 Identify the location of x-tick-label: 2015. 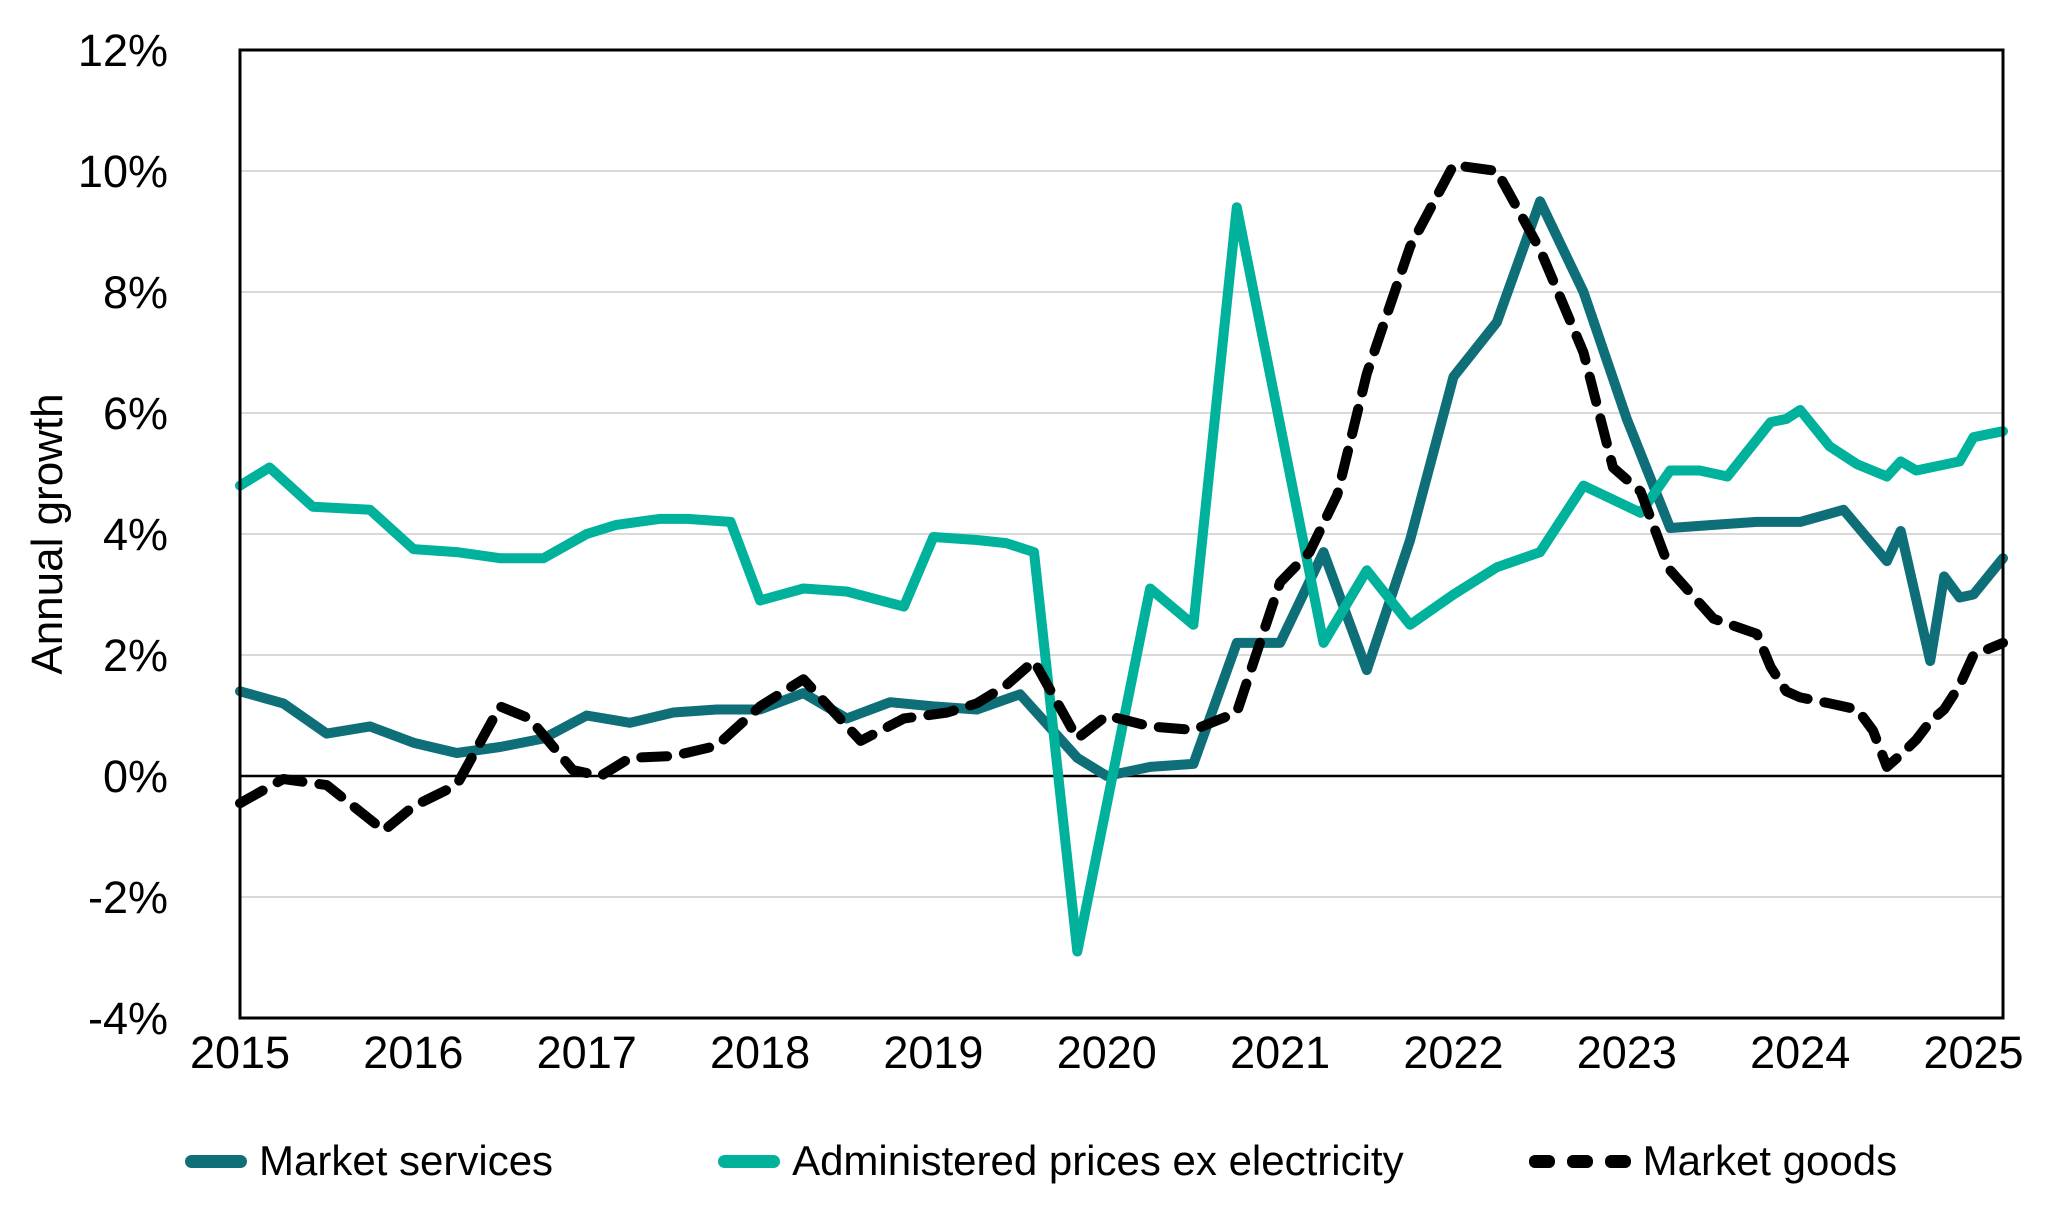
(240, 1052).